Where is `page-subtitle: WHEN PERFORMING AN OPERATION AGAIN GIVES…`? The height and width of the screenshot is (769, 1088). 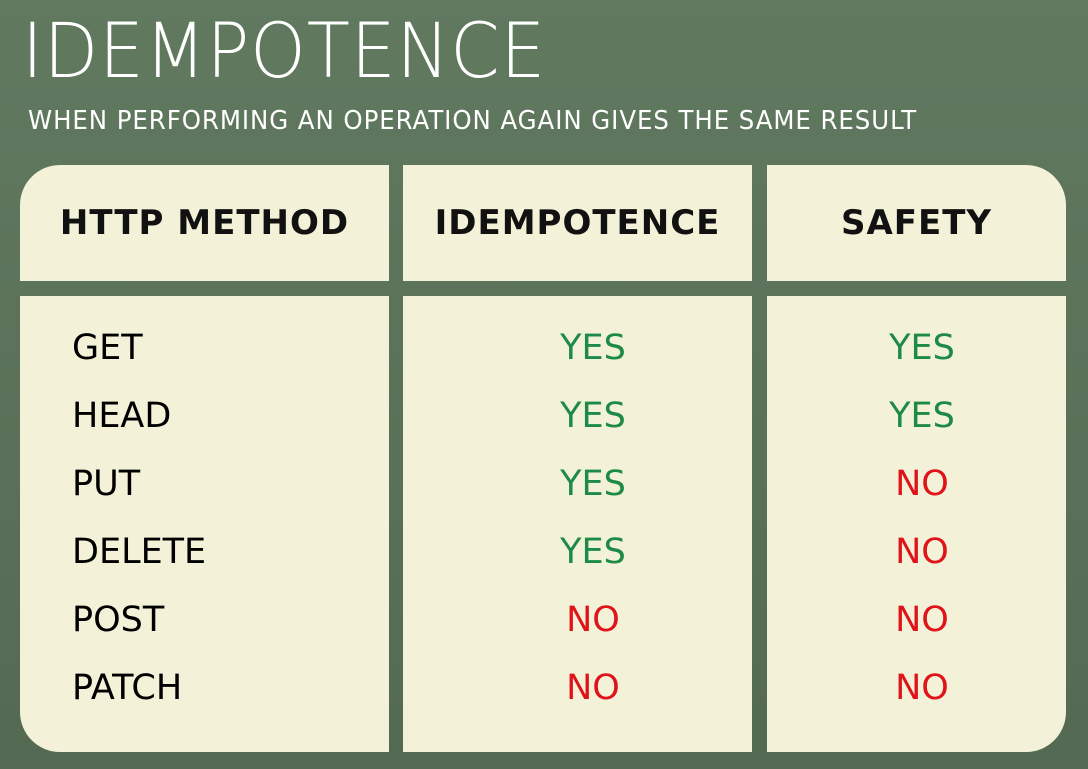 page-subtitle: WHEN PERFORMING AN OPERATION AGAIN GIVES… is located at coordinates (473, 121).